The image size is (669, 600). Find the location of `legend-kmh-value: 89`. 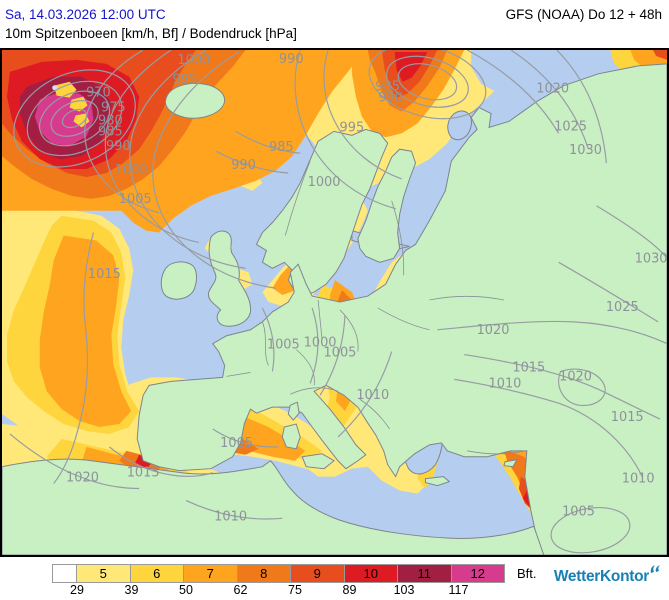

legend-kmh-value: 89 is located at coordinates (349, 590).